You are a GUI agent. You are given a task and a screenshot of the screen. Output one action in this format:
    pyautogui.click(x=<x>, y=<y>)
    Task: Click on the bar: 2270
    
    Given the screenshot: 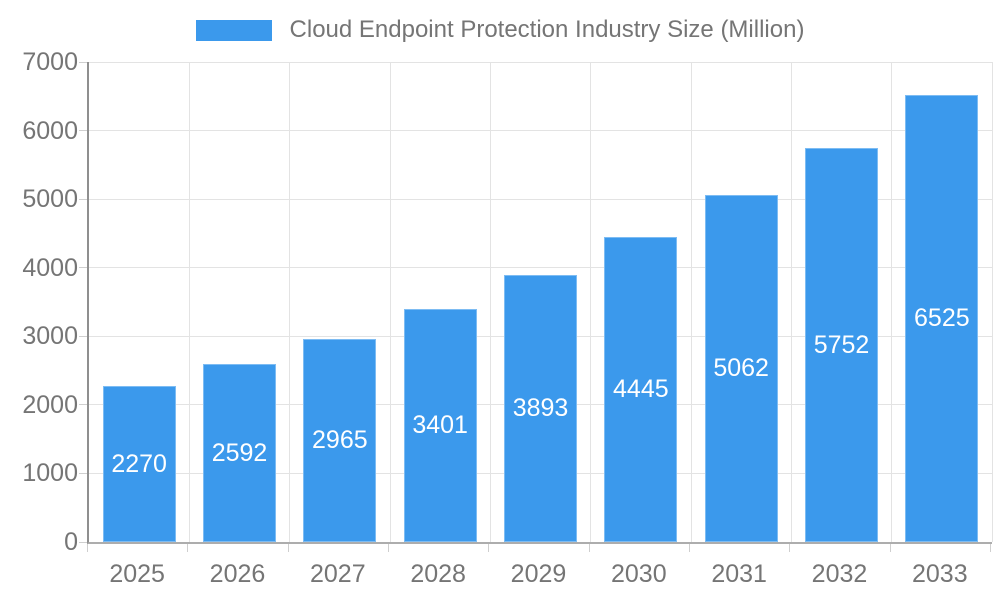 What is the action you would take?
    pyautogui.click(x=139, y=464)
    